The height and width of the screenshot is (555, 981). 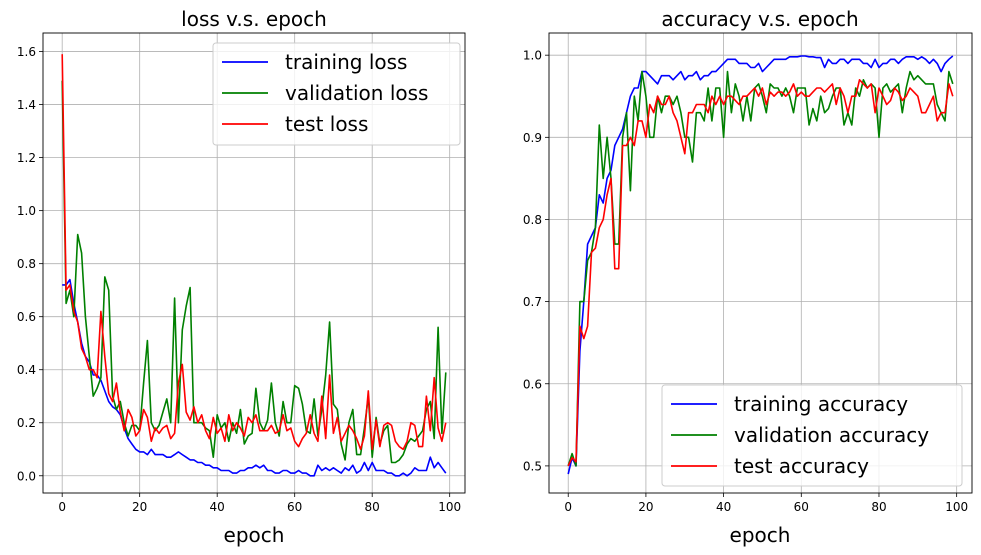 What do you see at coordinates (326, 124) in the screenshot?
I see `legend-label: test loss` at bounding box center [326, 124].